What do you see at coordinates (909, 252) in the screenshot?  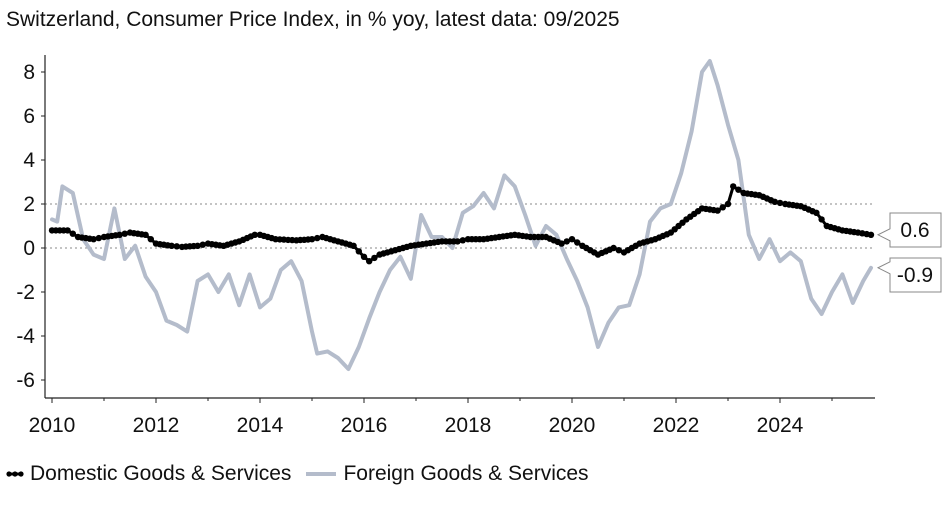 I see `end-labels: 0.6 -0.9` at bounding box center [909, 252].